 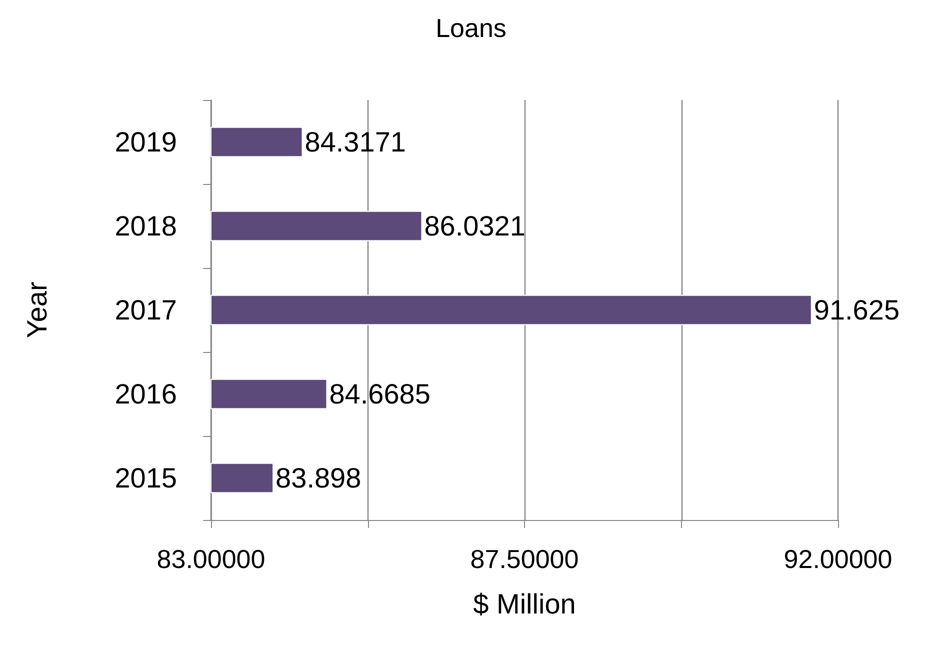 I want to click on data-label: 84.3171, so click(x=355, y=142).